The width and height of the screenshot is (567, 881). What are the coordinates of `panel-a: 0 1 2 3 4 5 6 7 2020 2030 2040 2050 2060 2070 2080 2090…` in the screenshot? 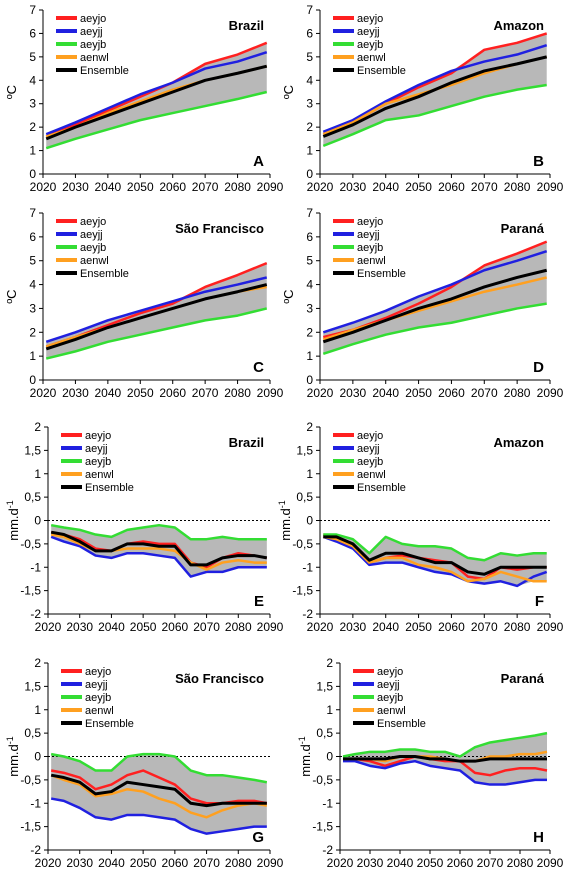 It's located at (144, 98).